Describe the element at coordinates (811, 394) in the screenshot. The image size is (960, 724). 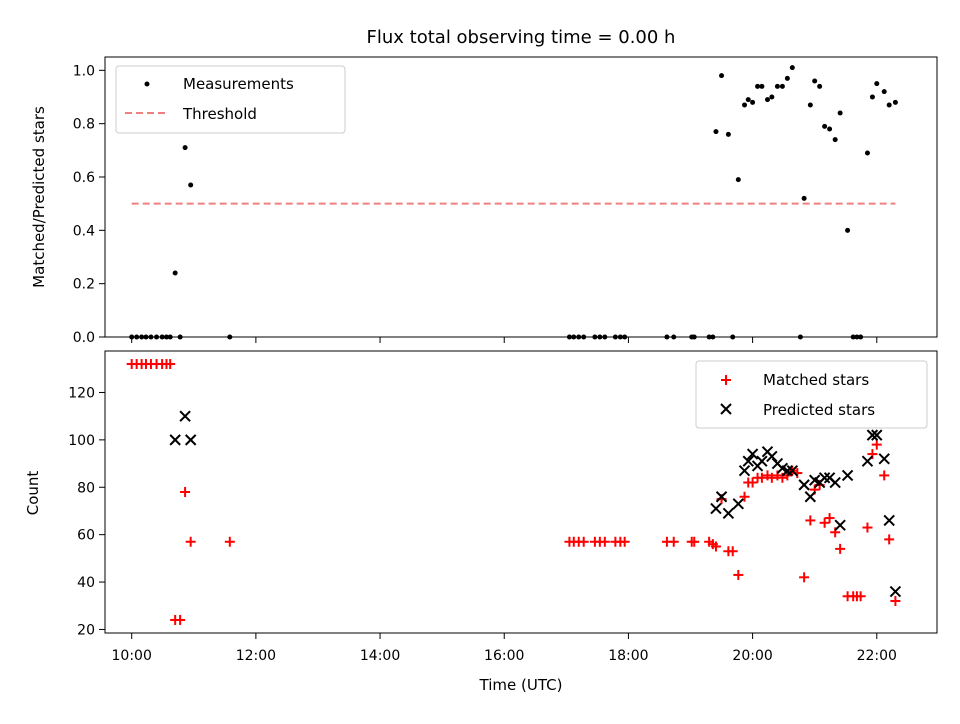
I see `bottom-legend-box` at that location.